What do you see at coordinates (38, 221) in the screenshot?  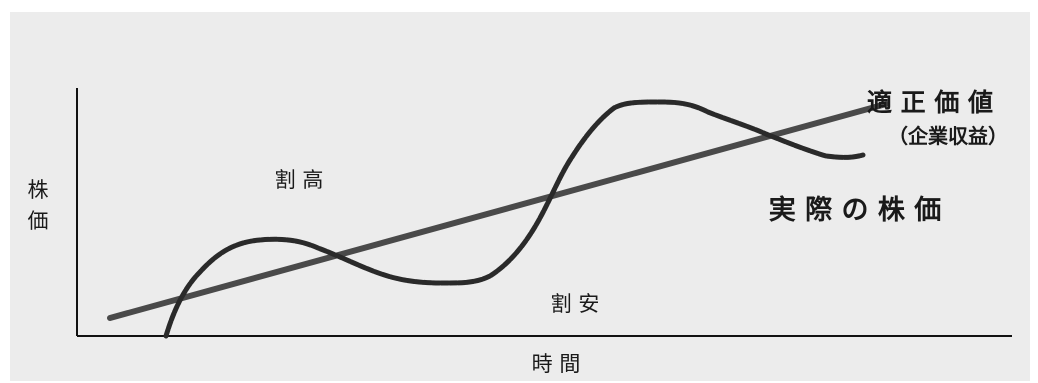 I see `y-axis-label-char-2: 価` at bounding box center [38, 221].